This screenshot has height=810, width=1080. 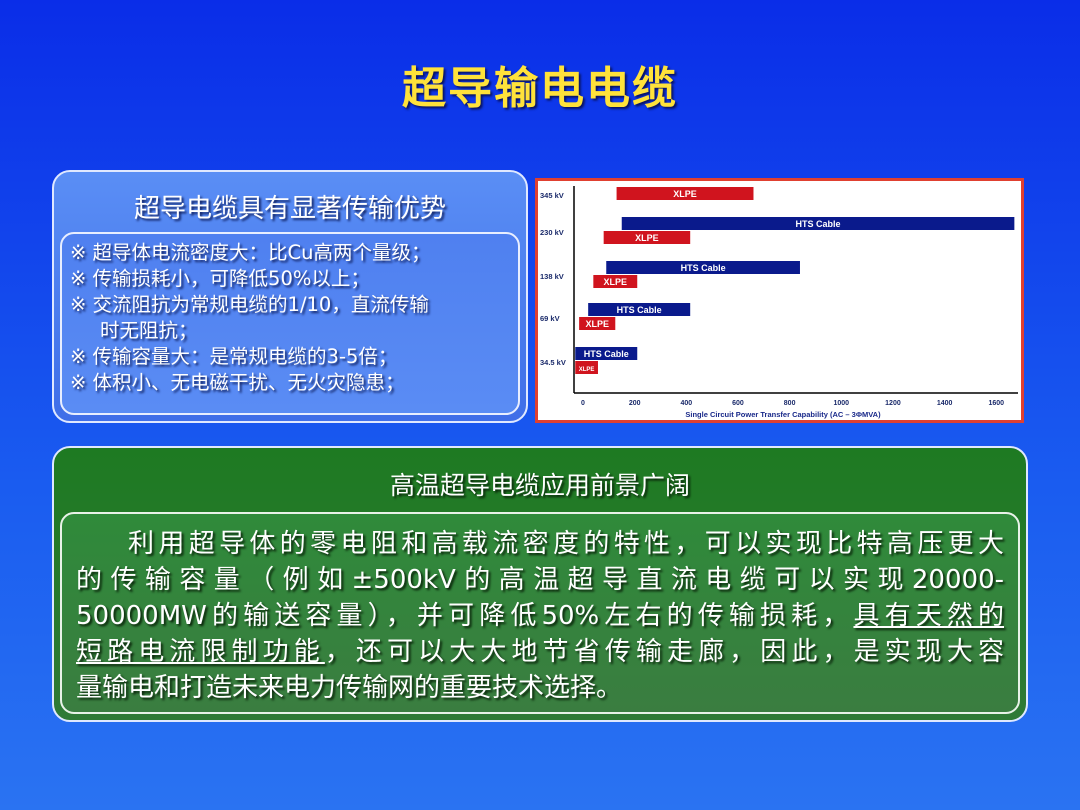 I want to click on paragraph-line: 短路电流限制功能，还可以大大地节省传输走廊，因此，是实现大容, so click(x=540, y=652).